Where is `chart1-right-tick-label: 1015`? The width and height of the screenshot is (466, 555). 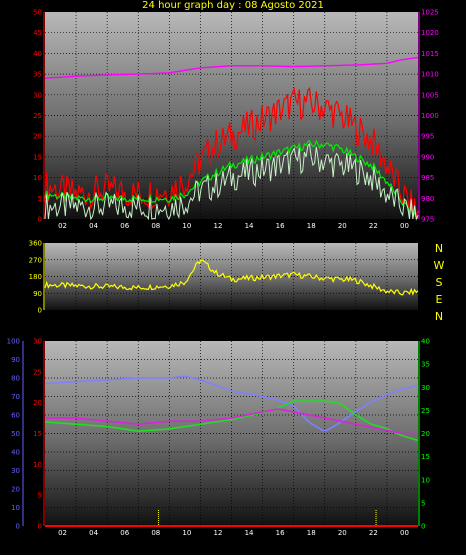
chart1-right-tick-label: 1015 is located at coordinates (430, 54).